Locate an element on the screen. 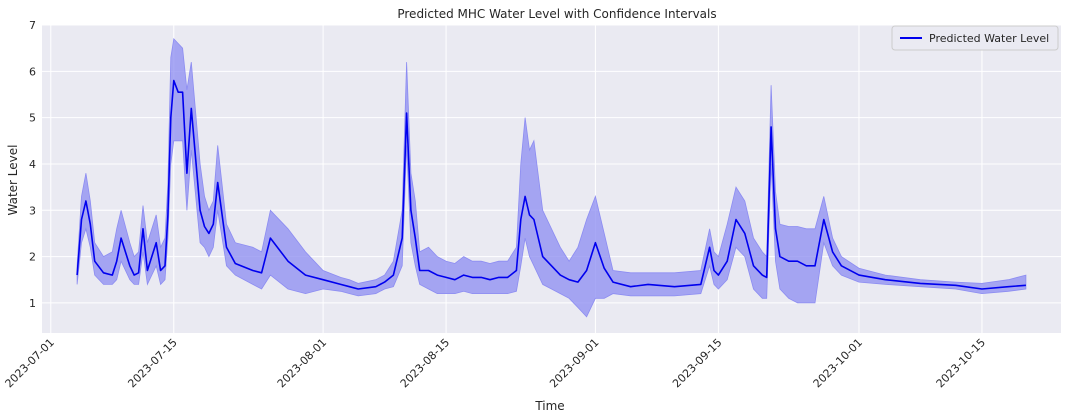 This screenshot has width=1068, height=420. x-tick-label: 2023-07-01 is located at coordinates (30, 363).